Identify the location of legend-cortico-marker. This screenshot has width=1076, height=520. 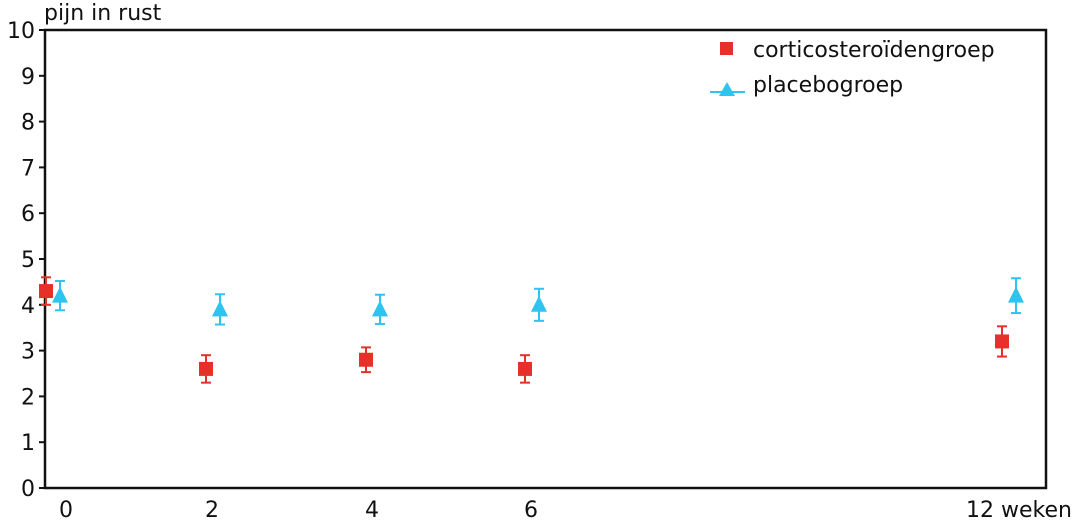
(726, 48).